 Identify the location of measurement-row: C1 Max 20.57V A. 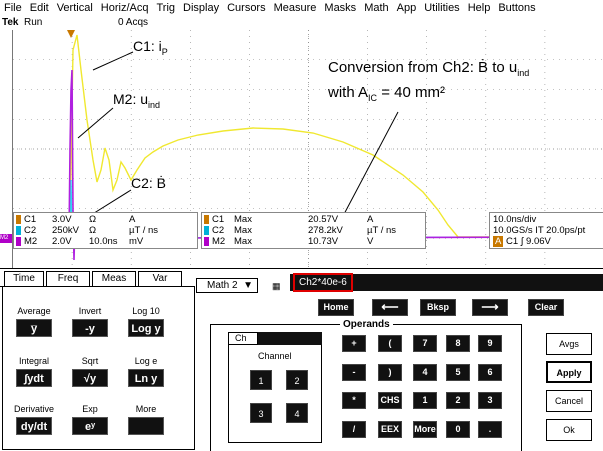
(313, 219).